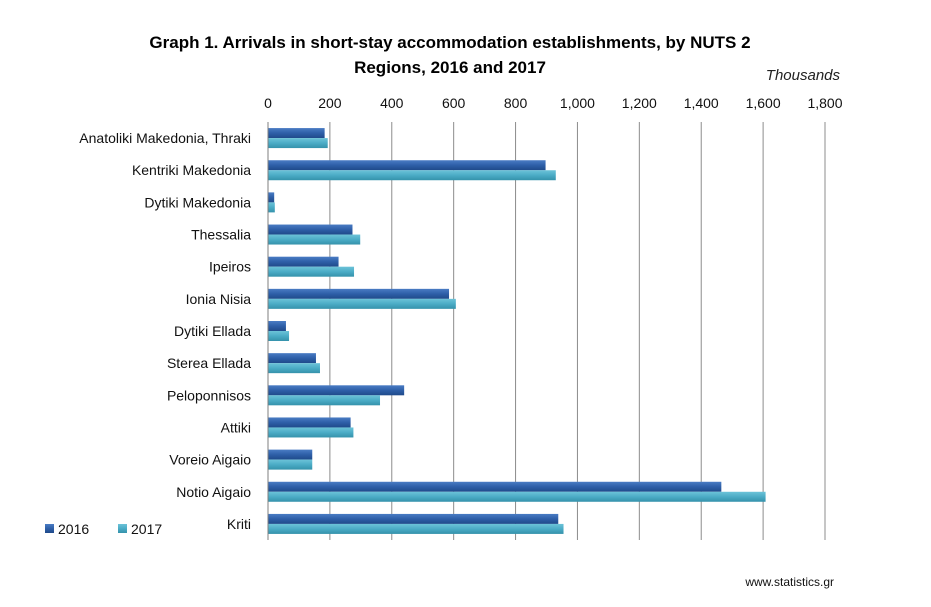 The image size is (931, 607). Describe the element at coordinates (209, 363) in the screenshot. I see `category-label: Sterea Ellada` at that location.